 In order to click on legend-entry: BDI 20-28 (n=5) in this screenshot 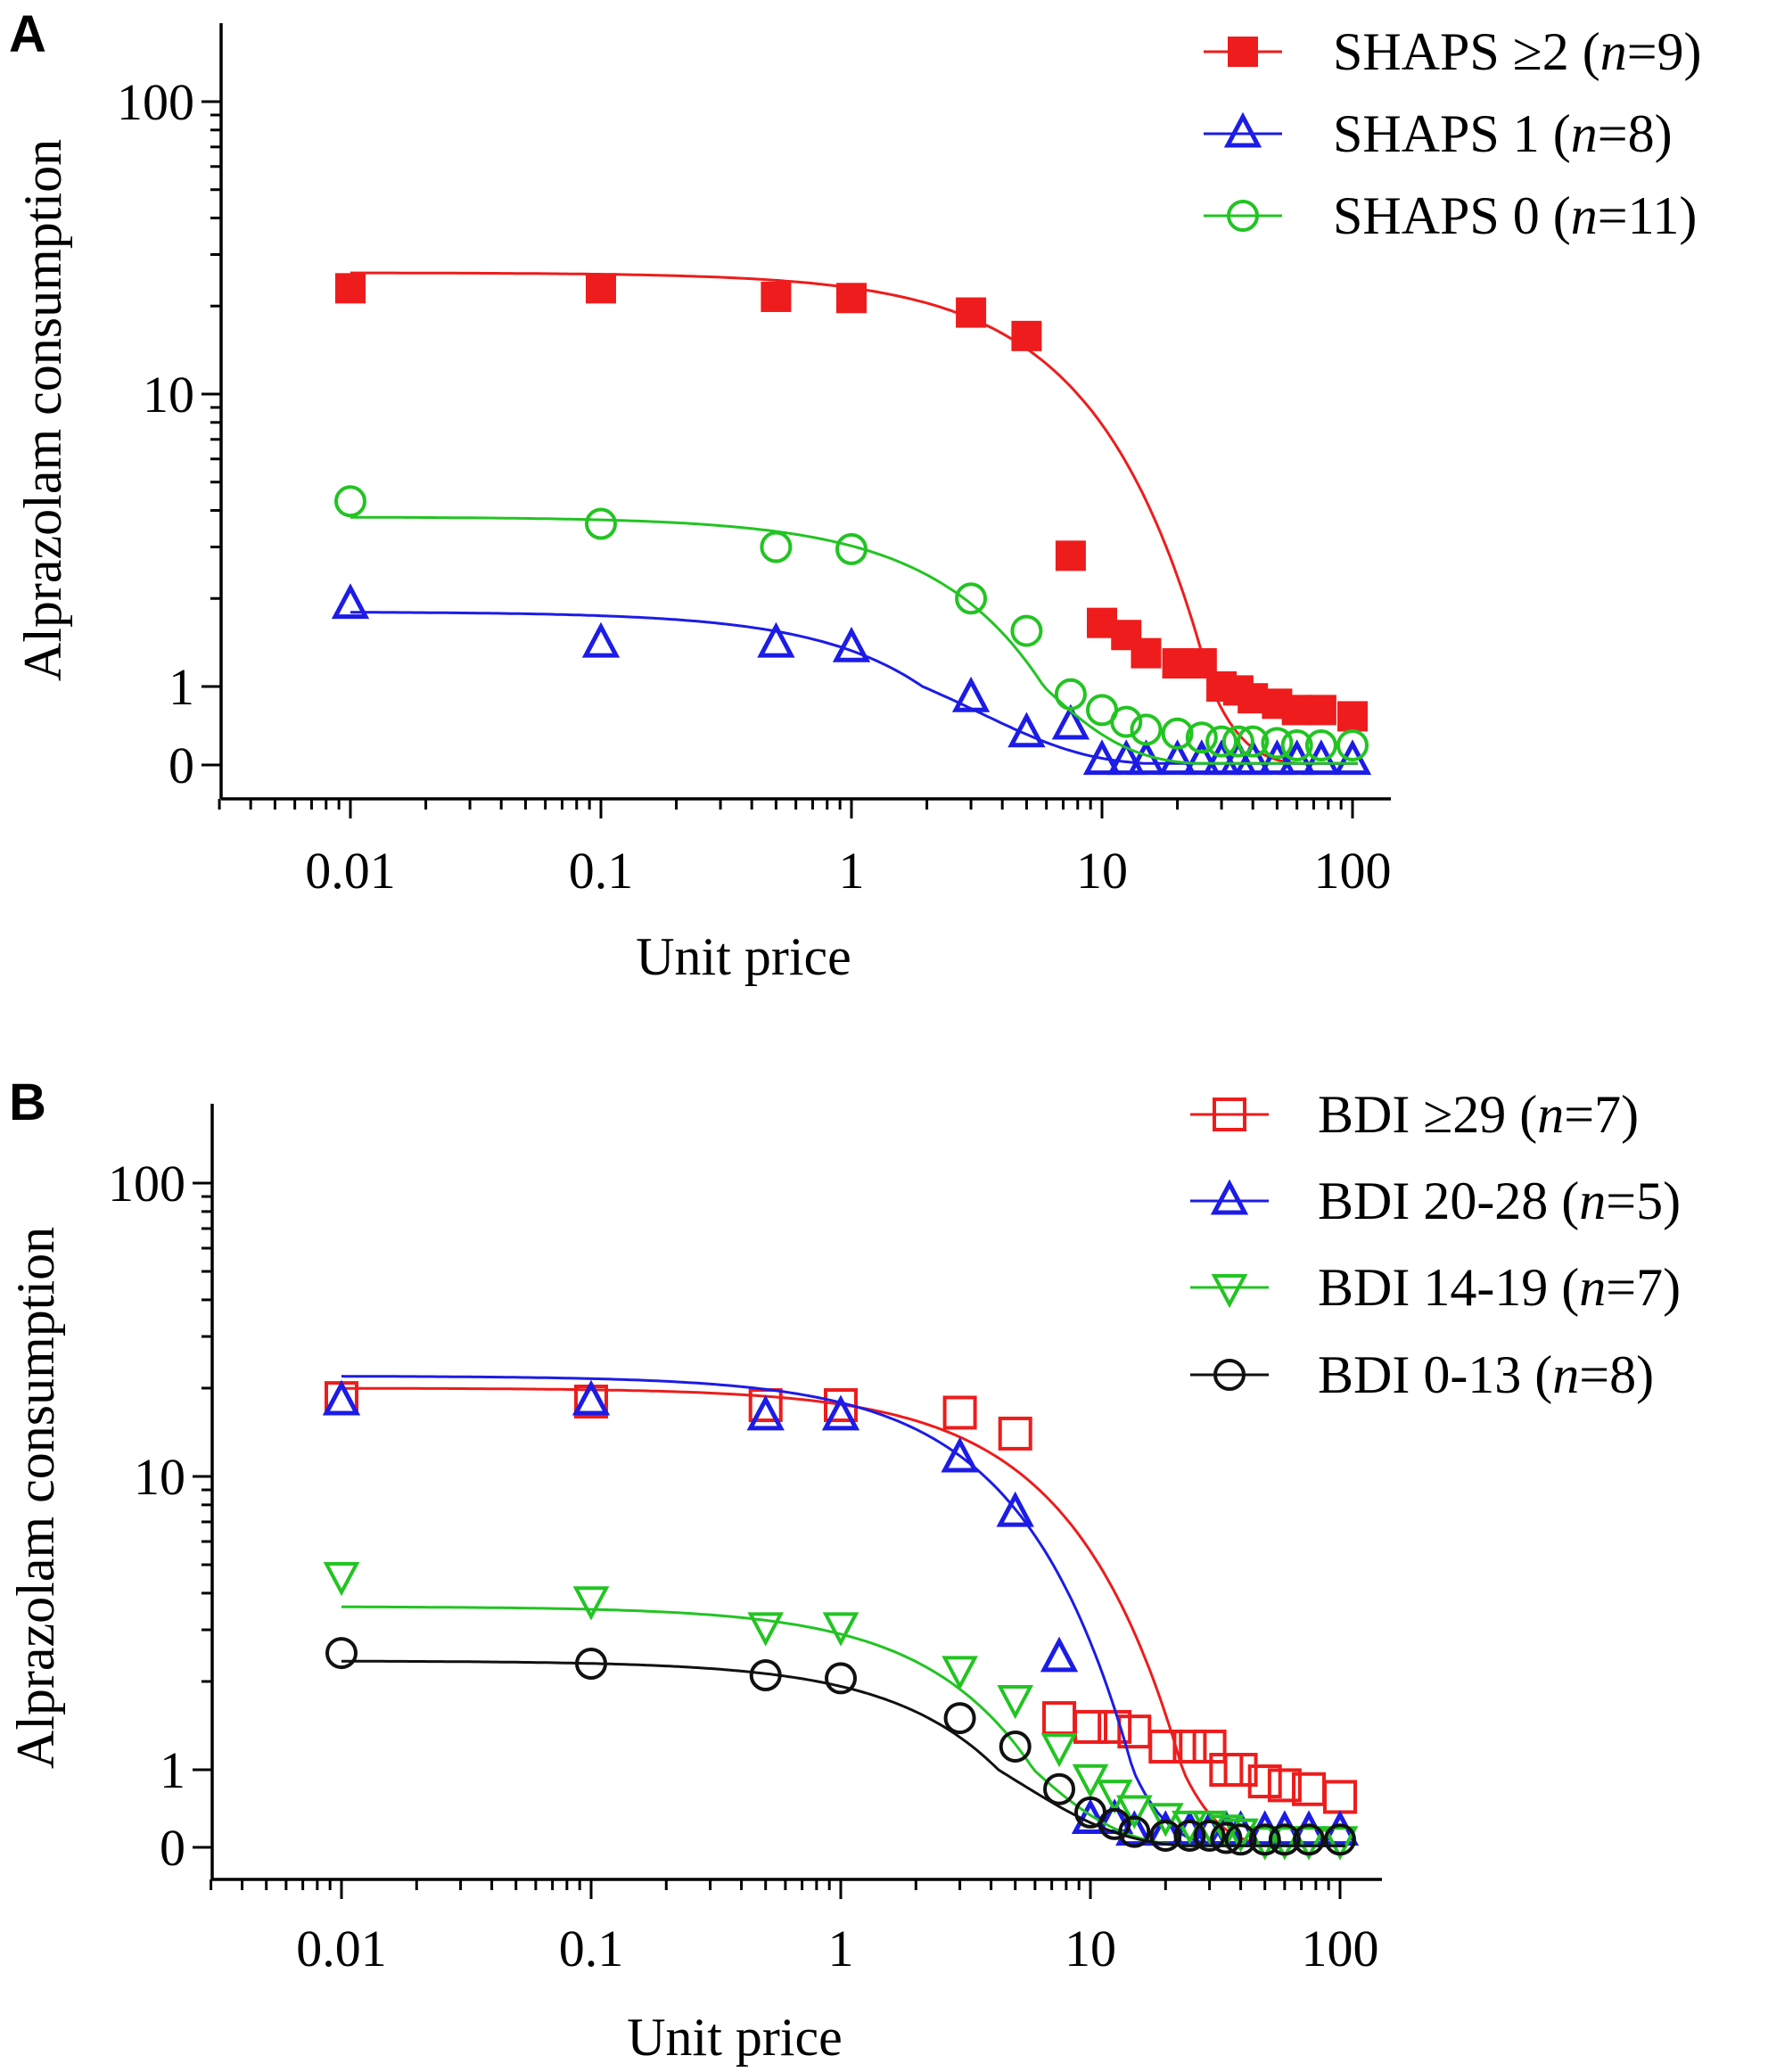, I will do `click(1436, 1201)`.